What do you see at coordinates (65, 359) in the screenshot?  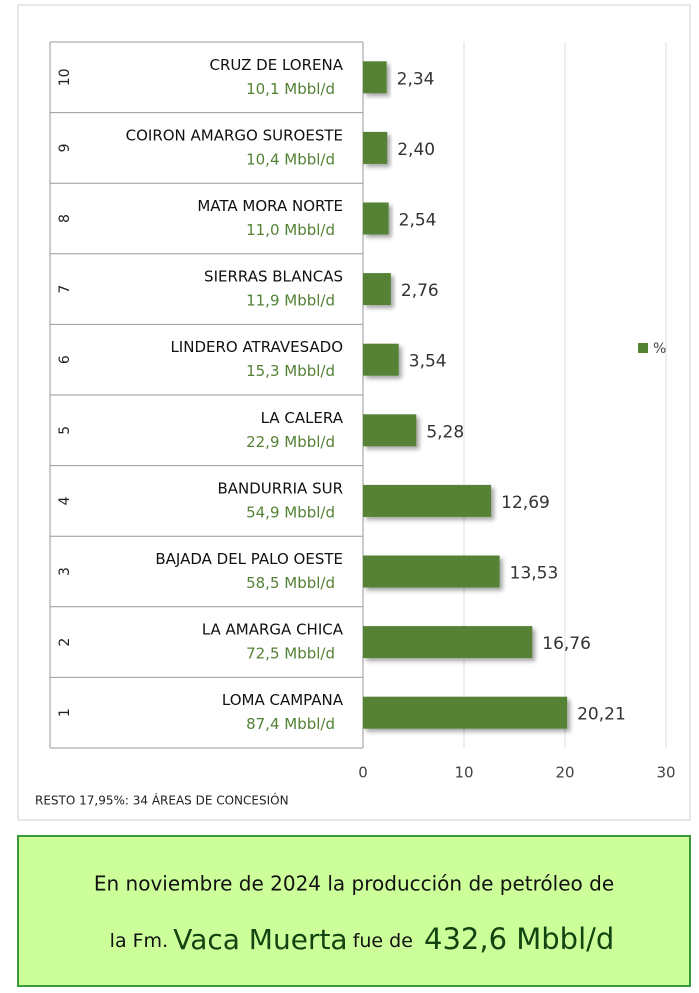 I see `rank-label: 6` at bounding box center [65, 359].